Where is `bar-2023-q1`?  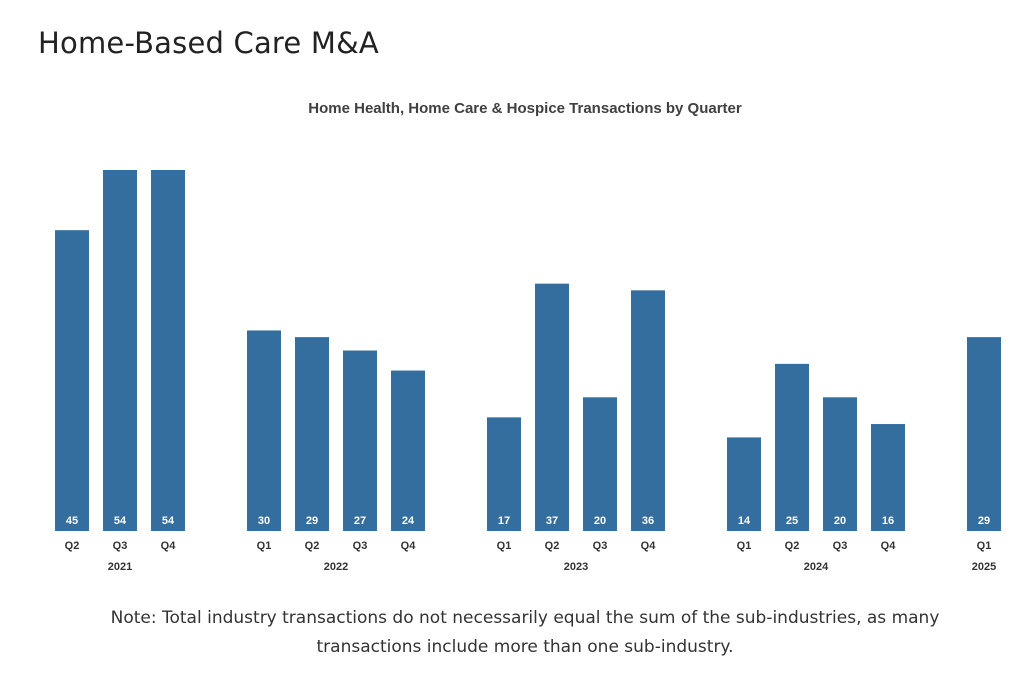 bar-2023-q1 is located at coordinates (504, 474).